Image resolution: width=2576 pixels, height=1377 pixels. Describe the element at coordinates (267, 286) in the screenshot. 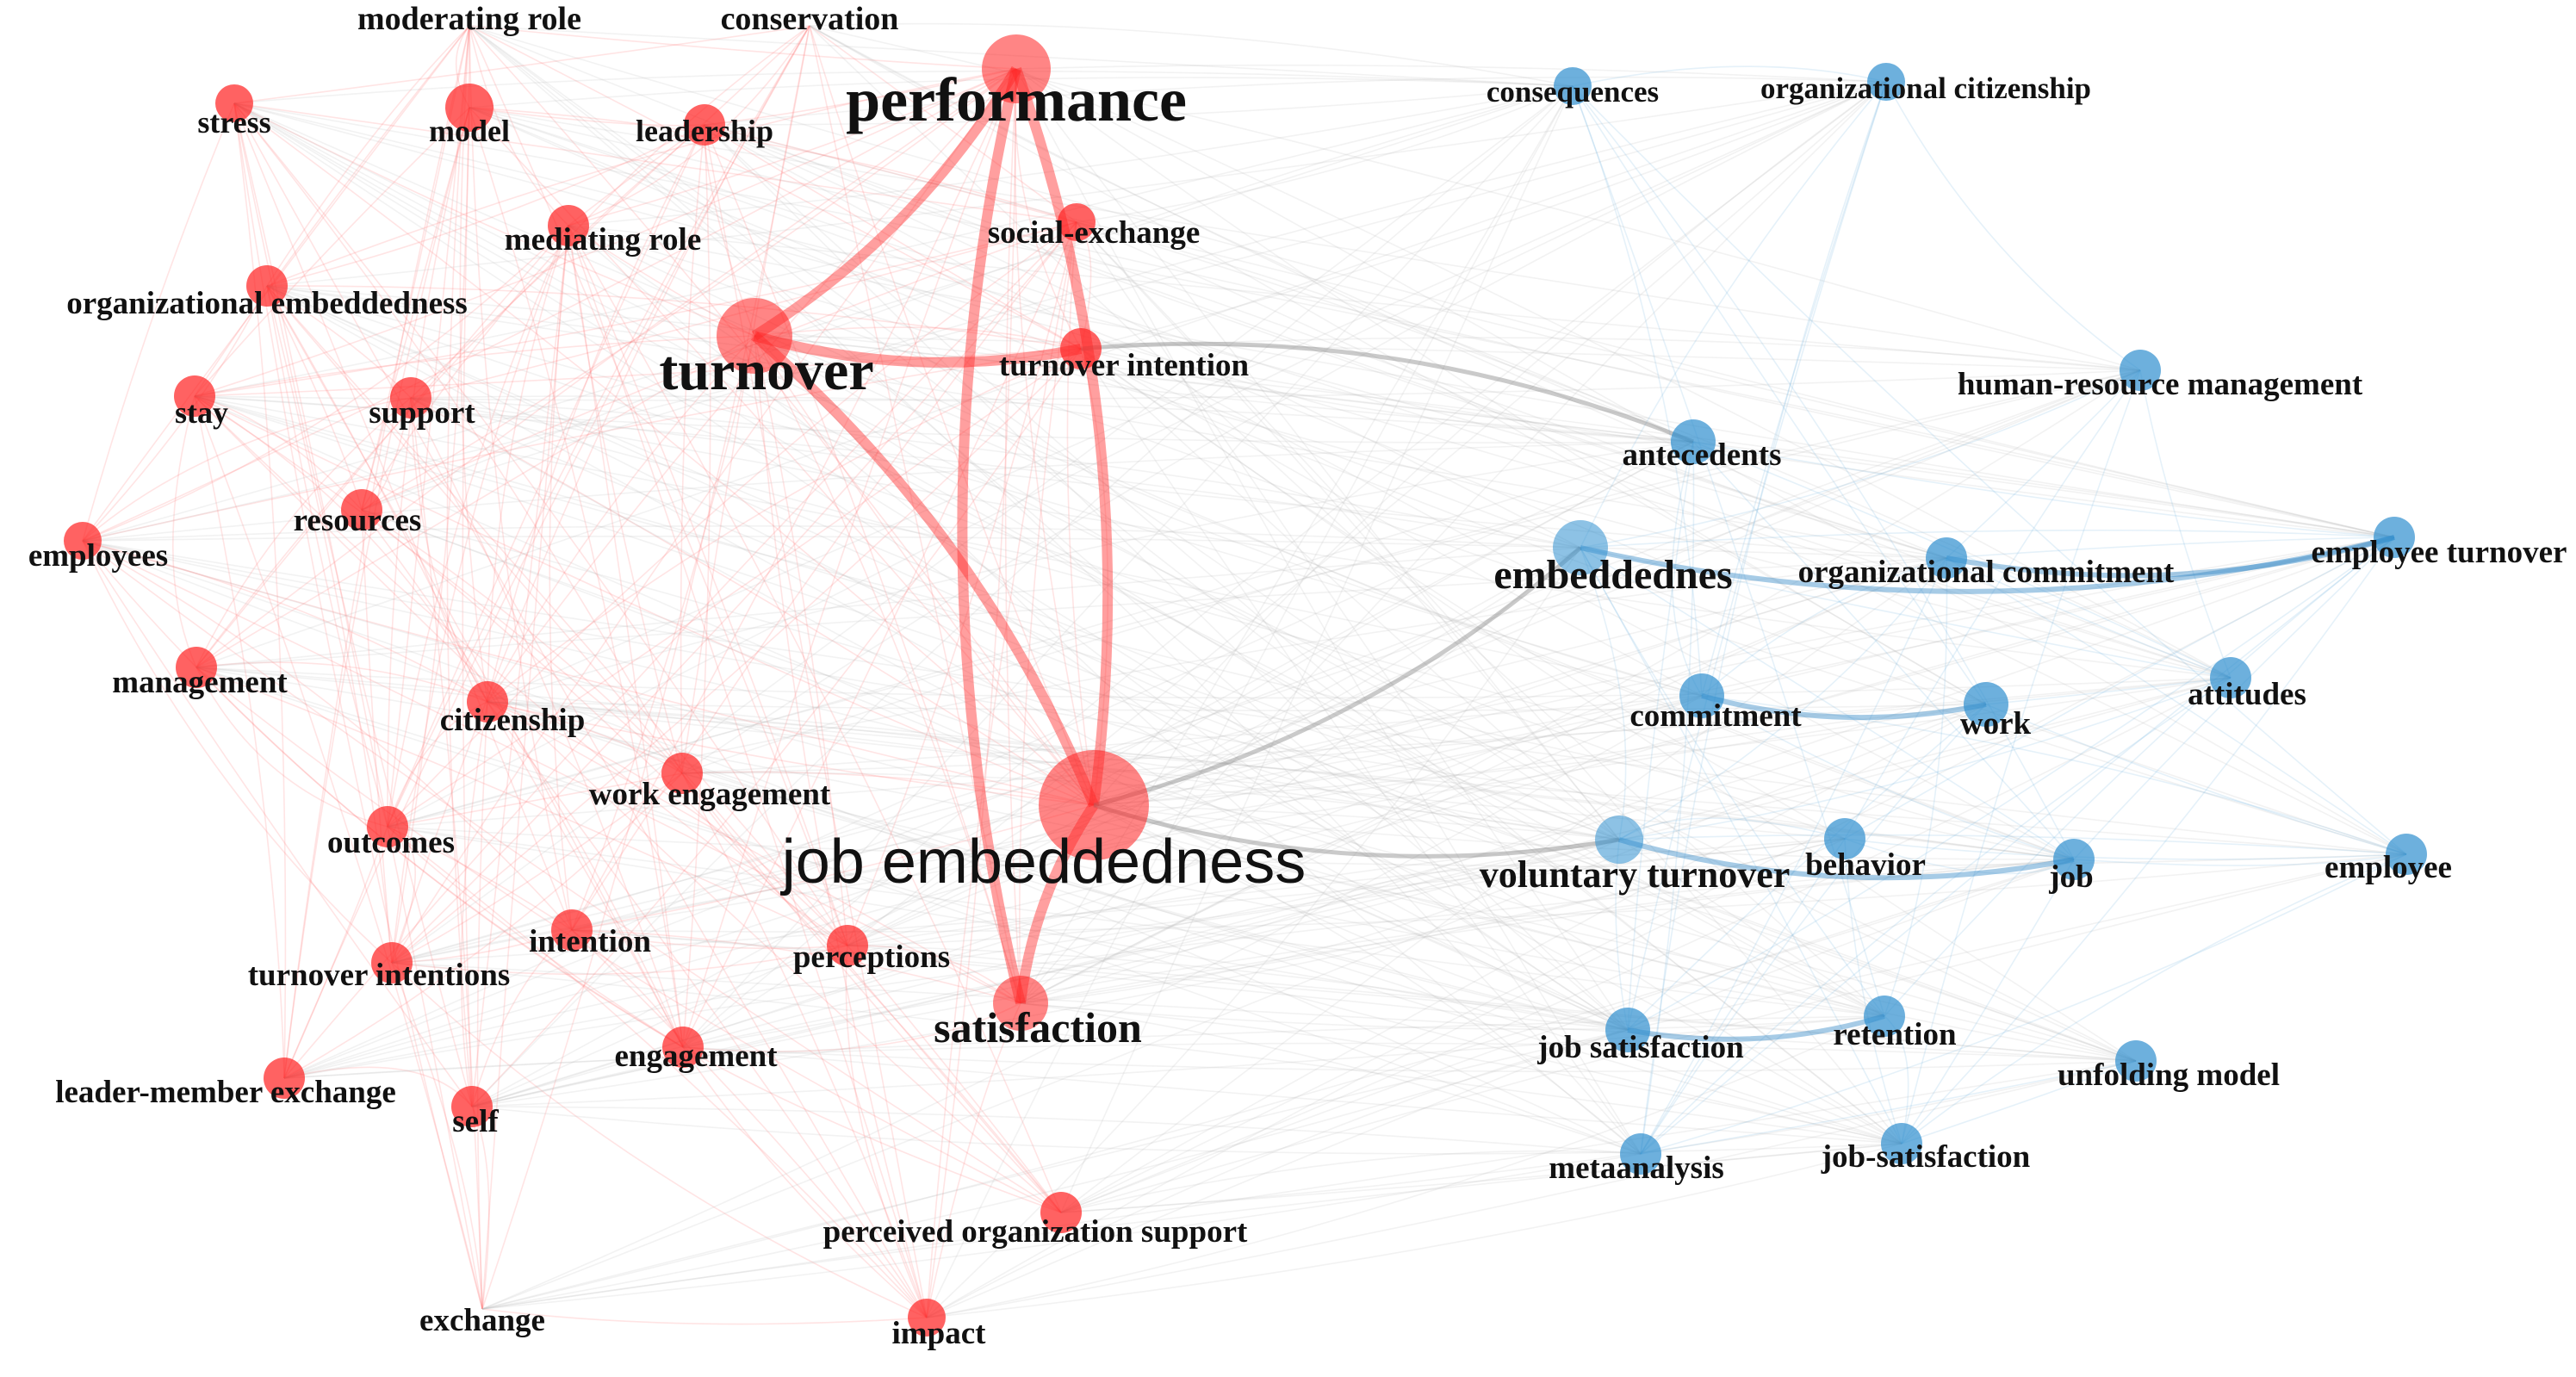

I see `node-organizational-embeddedness` at that location.